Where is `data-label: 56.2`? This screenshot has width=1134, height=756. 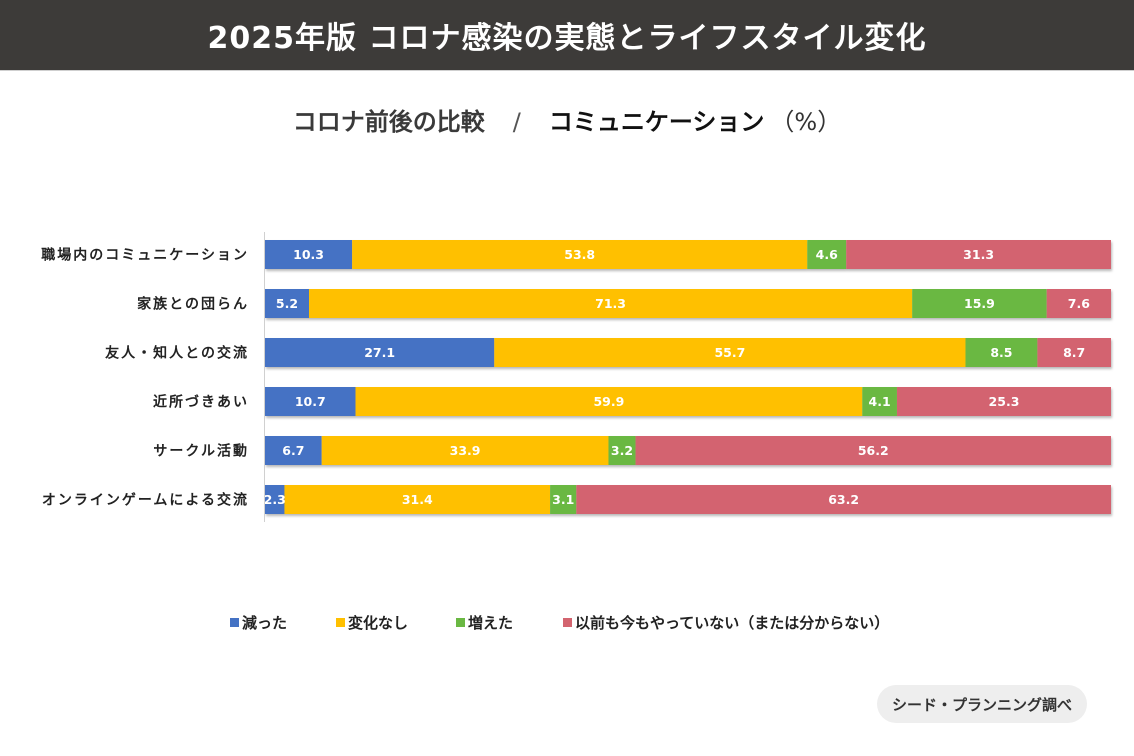
data-label: 56.2 is located at coordinates (873, 450).